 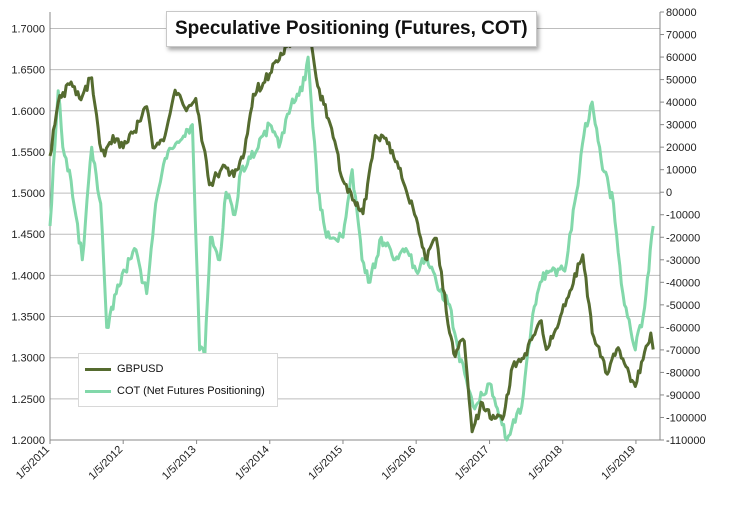 What do you see at coordinates (669, 193) in the screenshot?
I see `y-right-tick-label: 0` at bounding box center [669, 193].